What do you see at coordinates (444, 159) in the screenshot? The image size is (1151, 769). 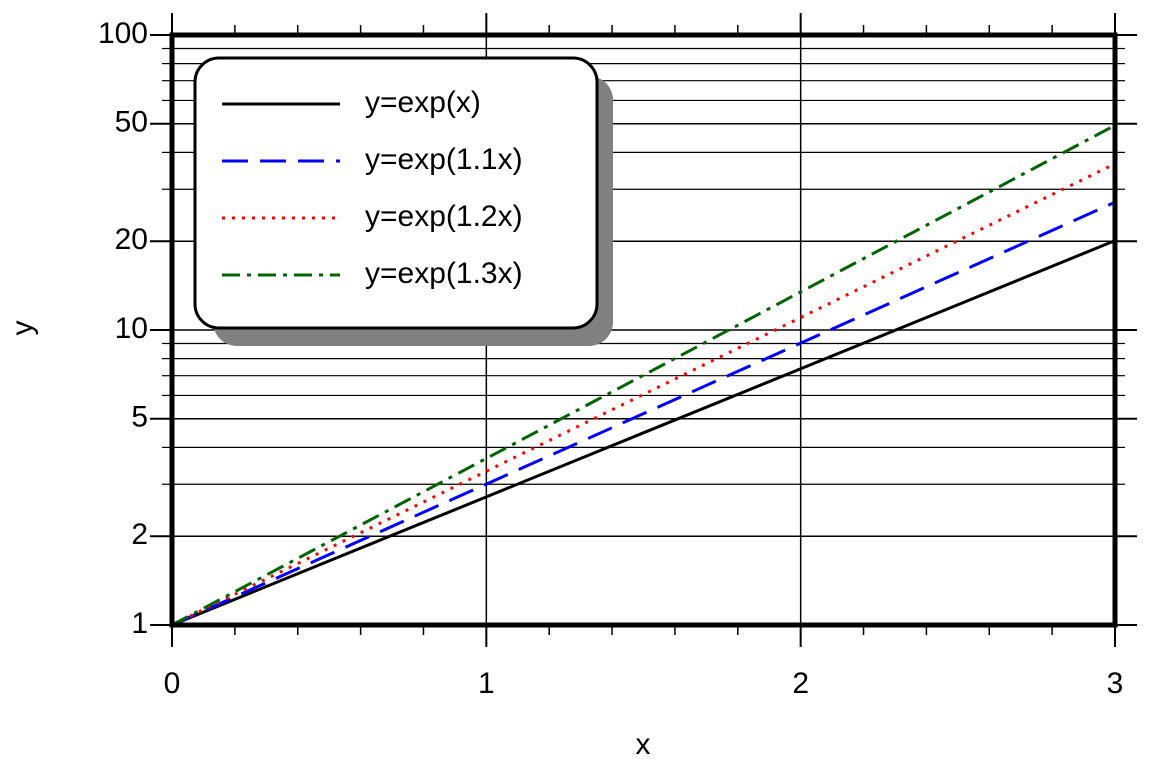 I see `legend-label: y=exp(1.1x)` at bounding box center [444, 159].